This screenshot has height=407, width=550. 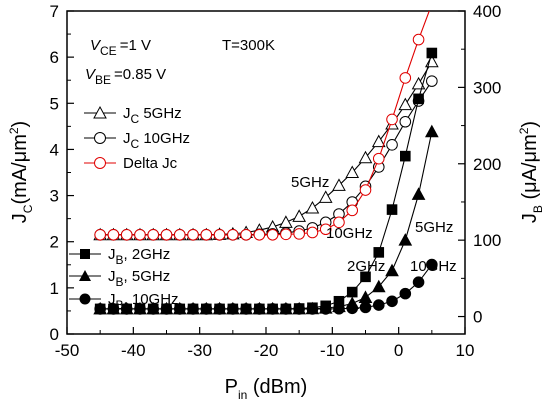 I want to click on y-left-tick-label: 0, so click(x=54, y=334).